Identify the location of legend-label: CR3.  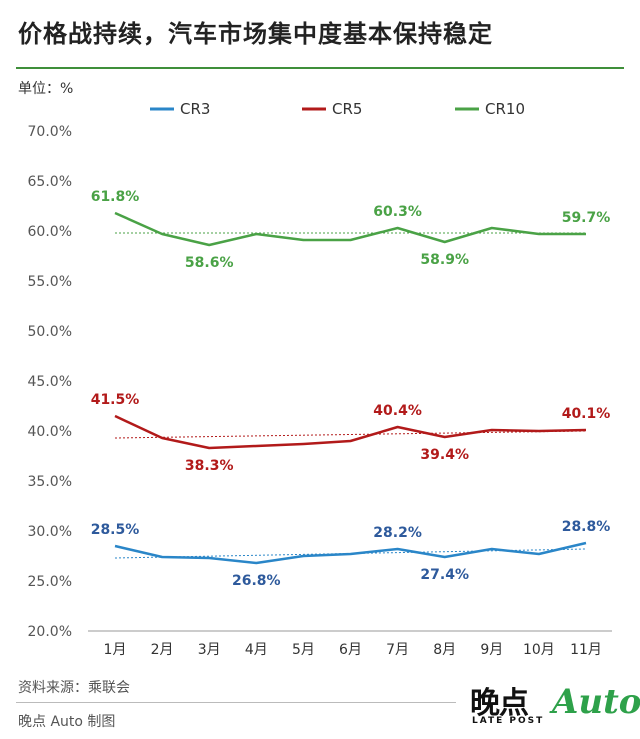
(195, 109).